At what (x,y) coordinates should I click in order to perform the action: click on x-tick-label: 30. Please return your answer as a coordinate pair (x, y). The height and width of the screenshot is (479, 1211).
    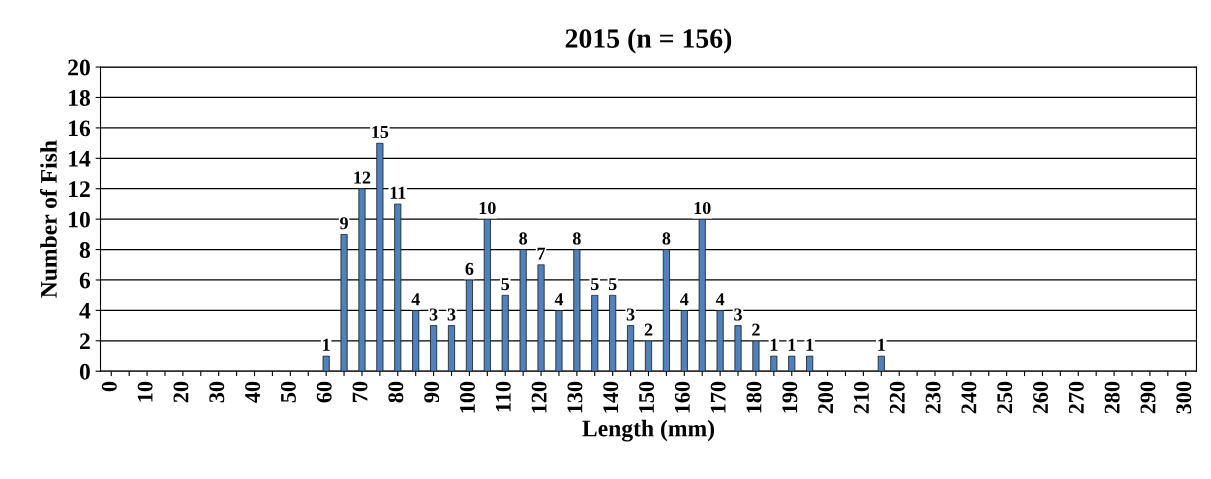
    Looking at the image, I should click on (217, 392).